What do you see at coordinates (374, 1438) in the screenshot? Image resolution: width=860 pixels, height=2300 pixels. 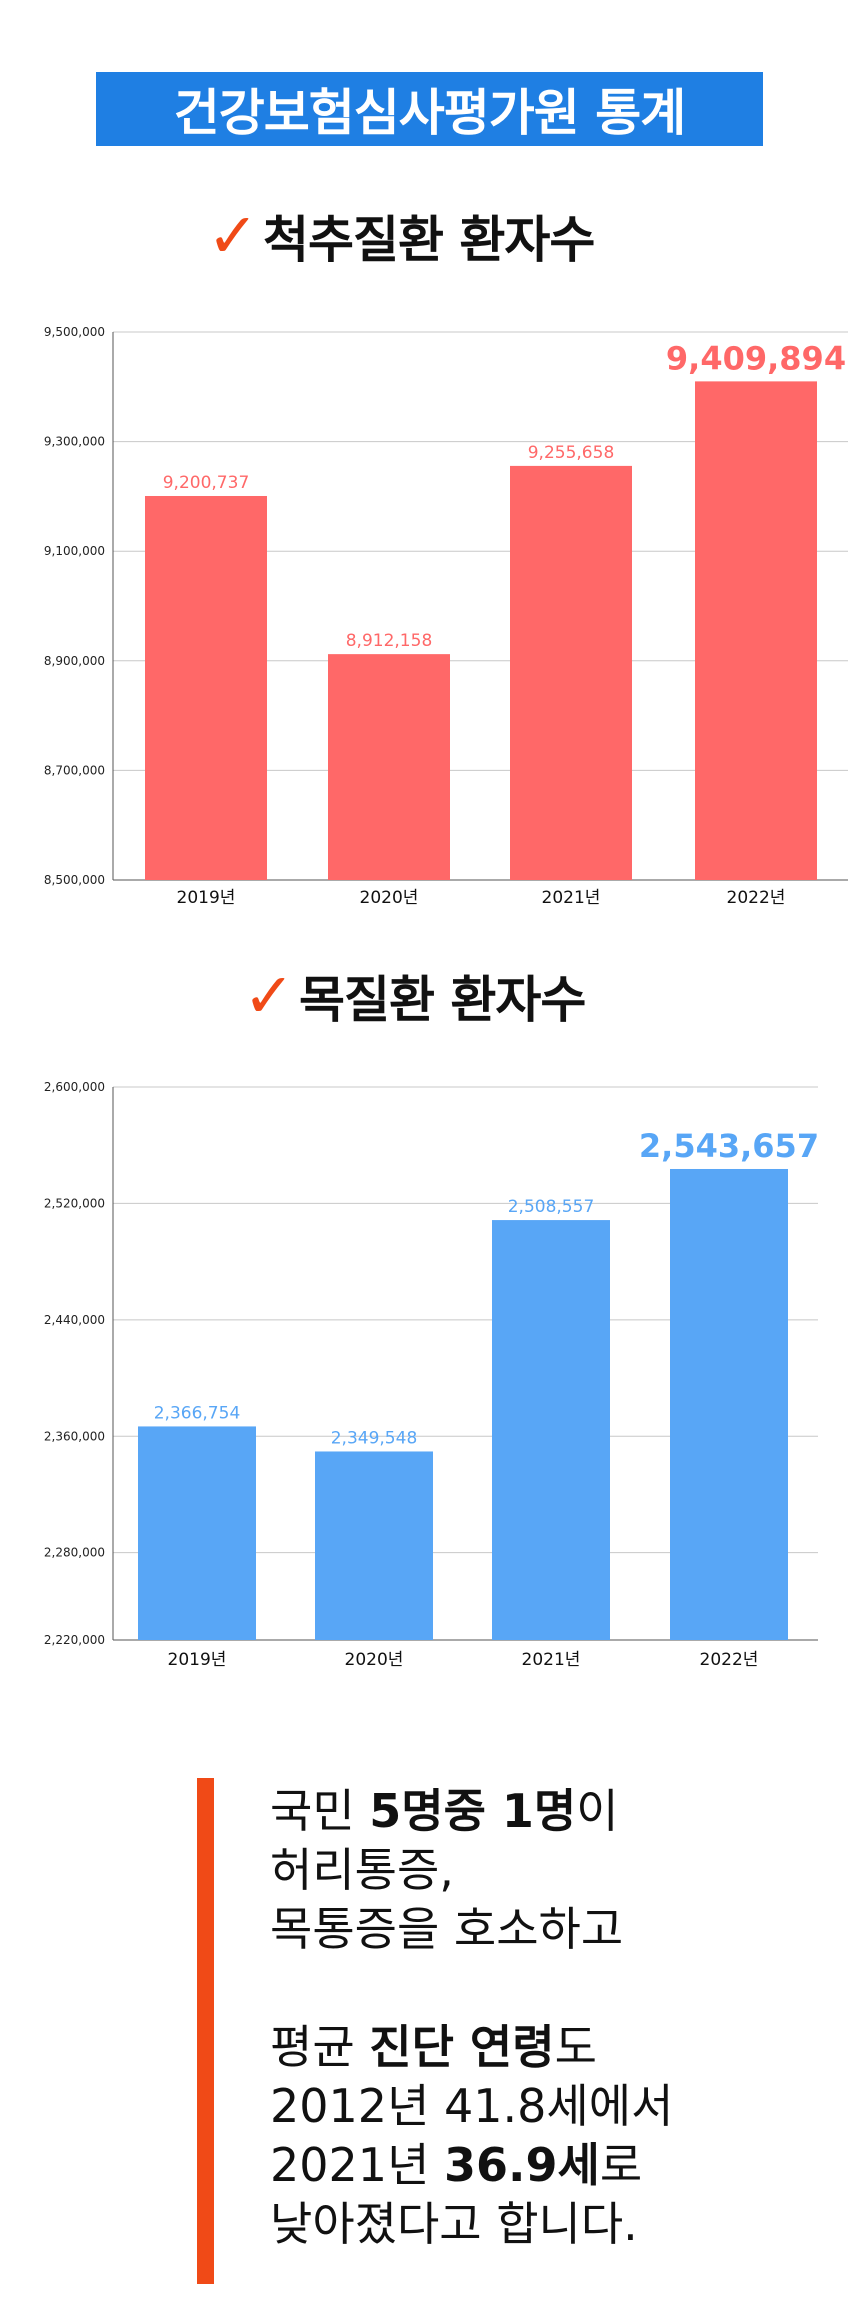 I see `data-label: 2,349,548` at bounding box center [374, 1438].